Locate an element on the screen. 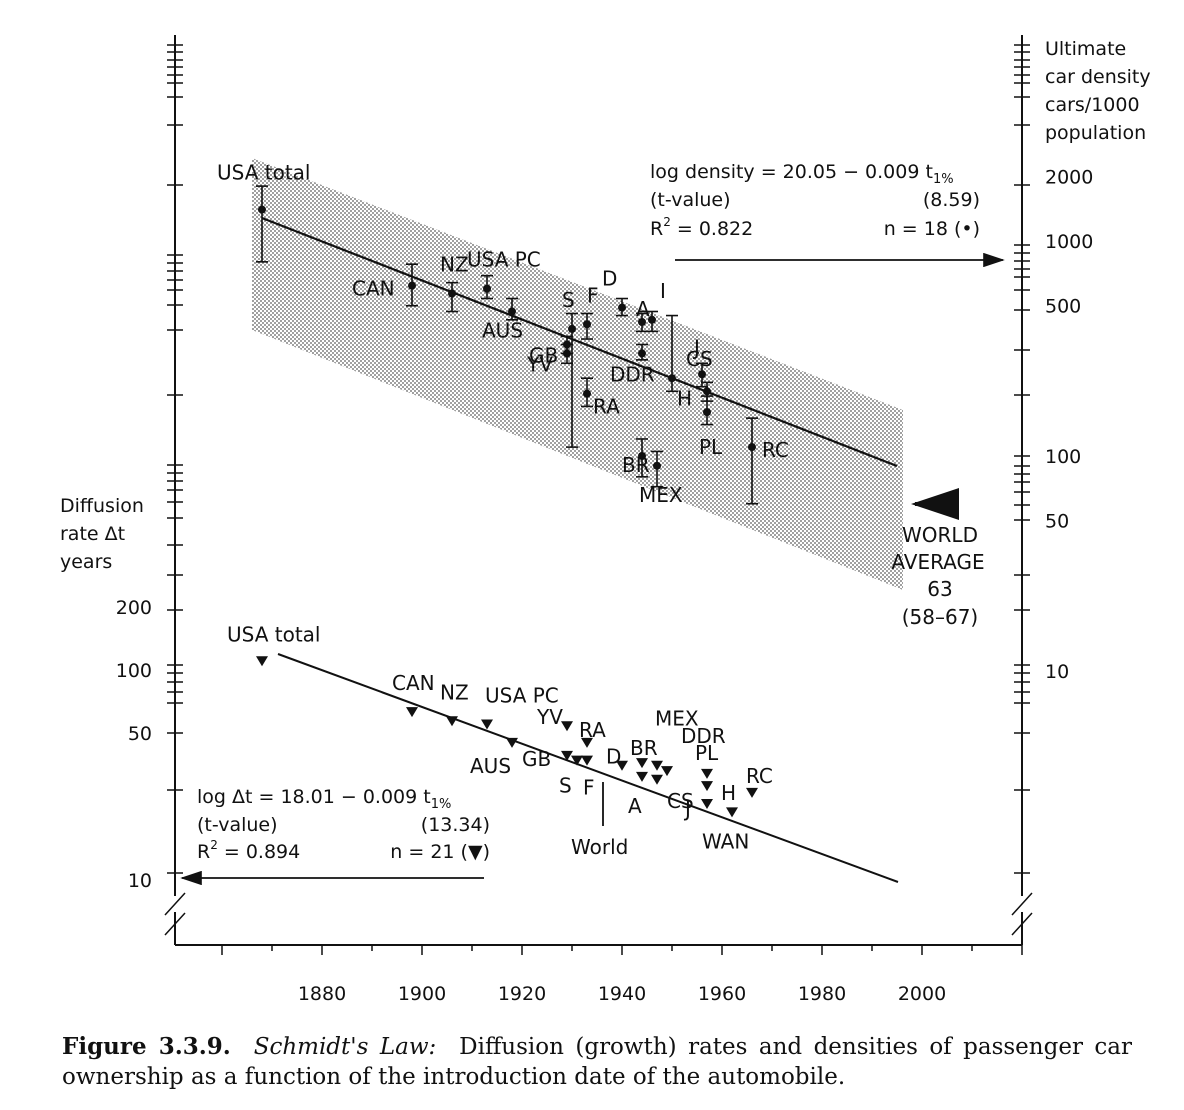 Image resolution: width=1184 pixels, height=1110 pixels. right-axis-title-2: car density is located at coordinates (1098, 77).